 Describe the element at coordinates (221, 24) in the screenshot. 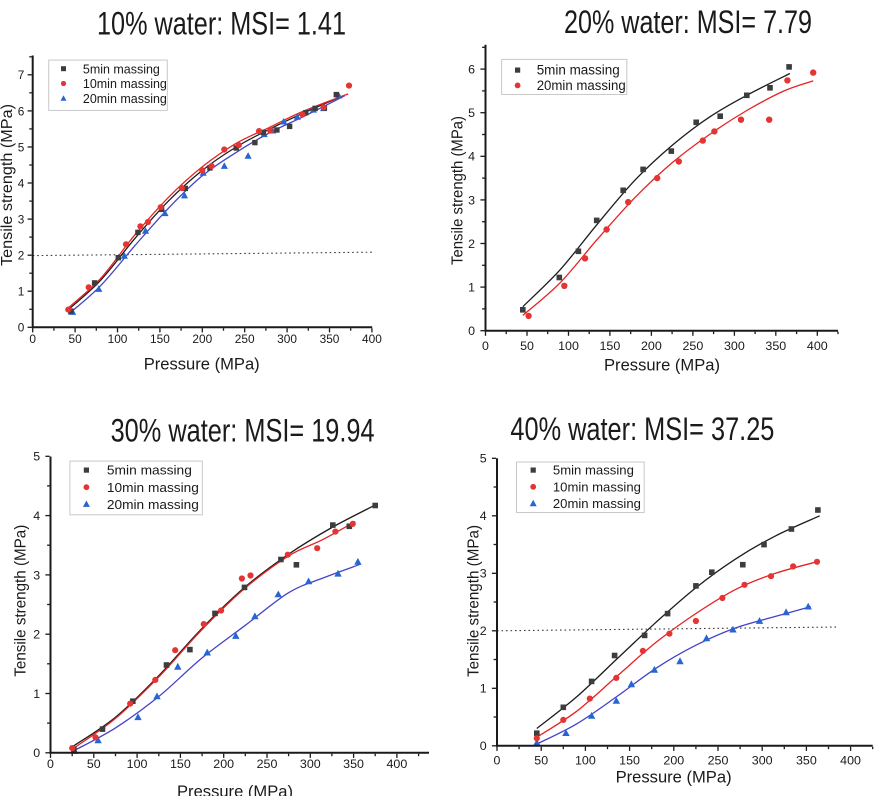

I see `svg-text: 10% water: MSI= 1.41` at that location.